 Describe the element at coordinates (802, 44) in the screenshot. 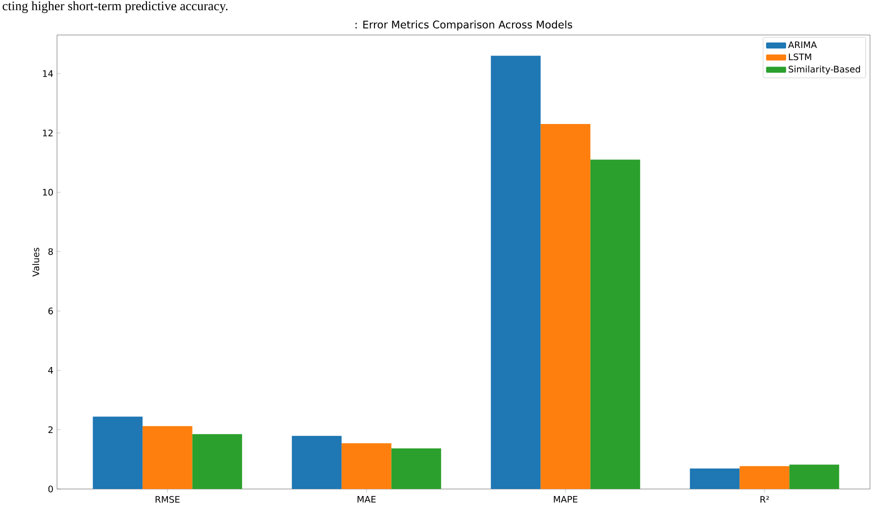

I see `legend-label: ARIMA` at that location.